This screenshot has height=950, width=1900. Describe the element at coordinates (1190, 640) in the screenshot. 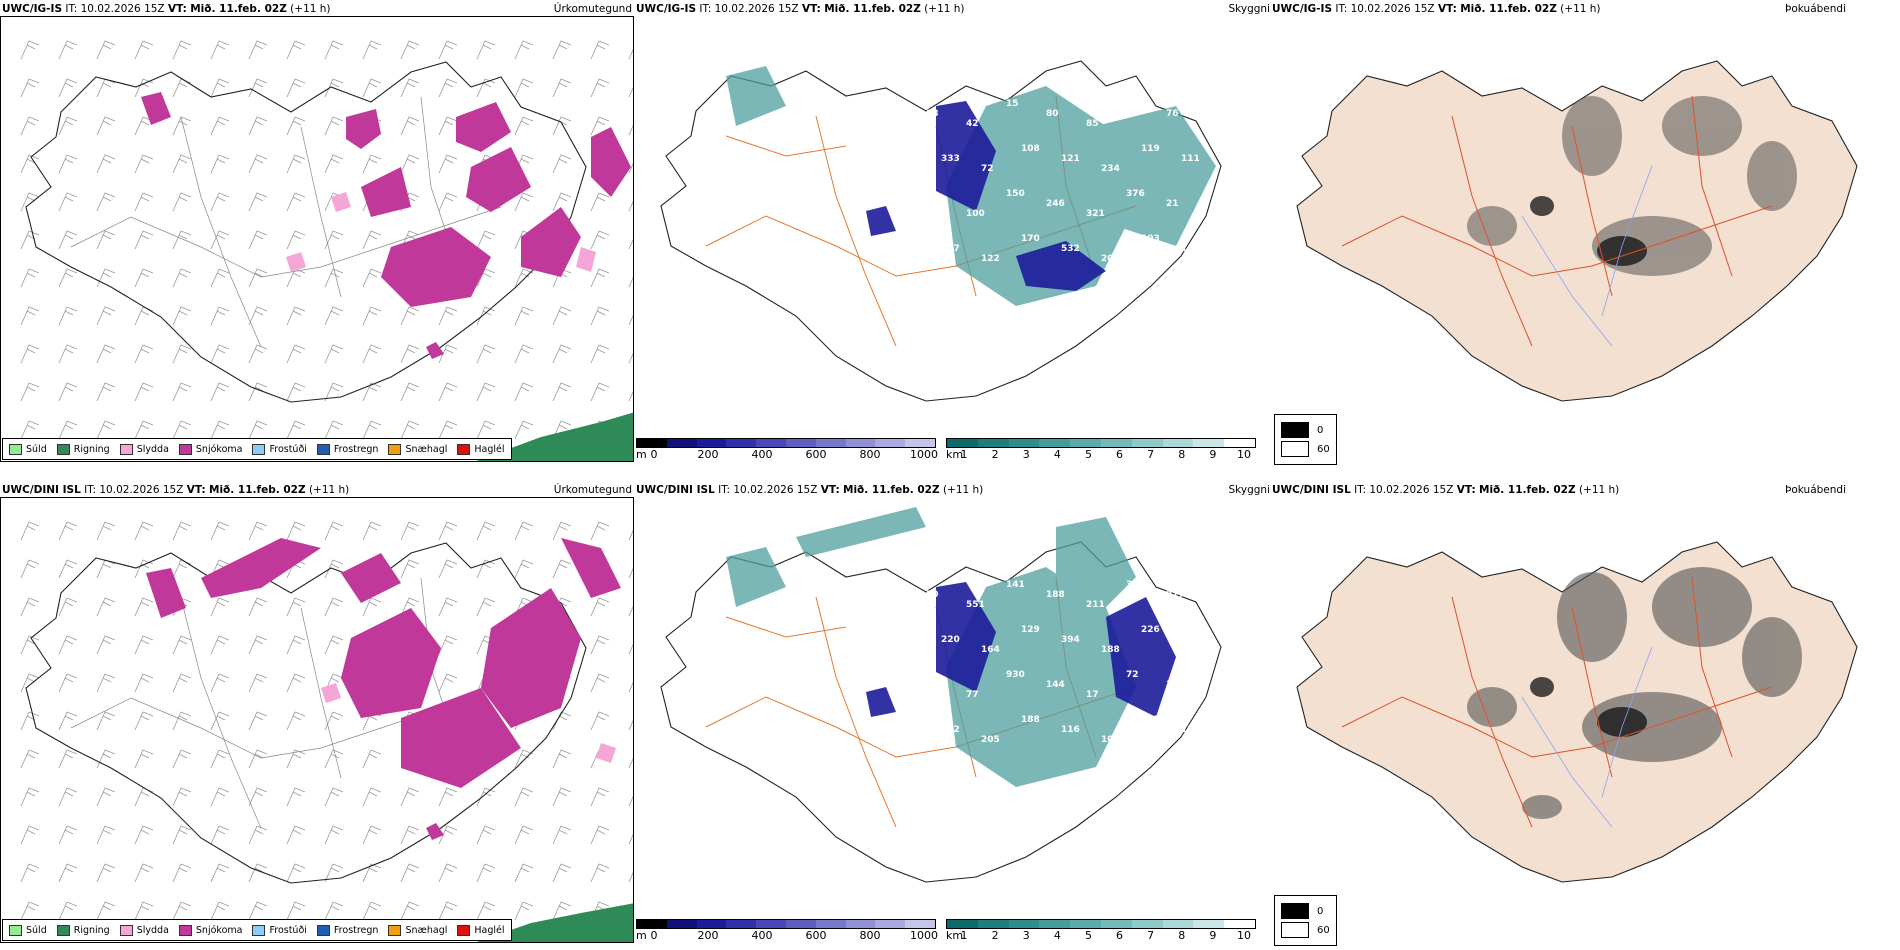

I see `cloud-base-label: 126` at that location.